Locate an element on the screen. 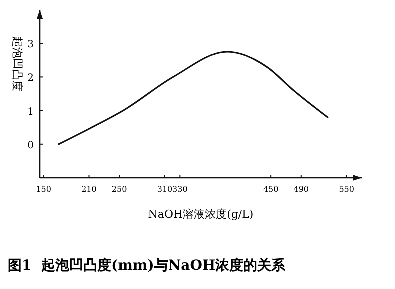 Image resolution: width=395 pixels, height=289 pixels. y-tick-label: 3 is located at coordinates (31, 45).